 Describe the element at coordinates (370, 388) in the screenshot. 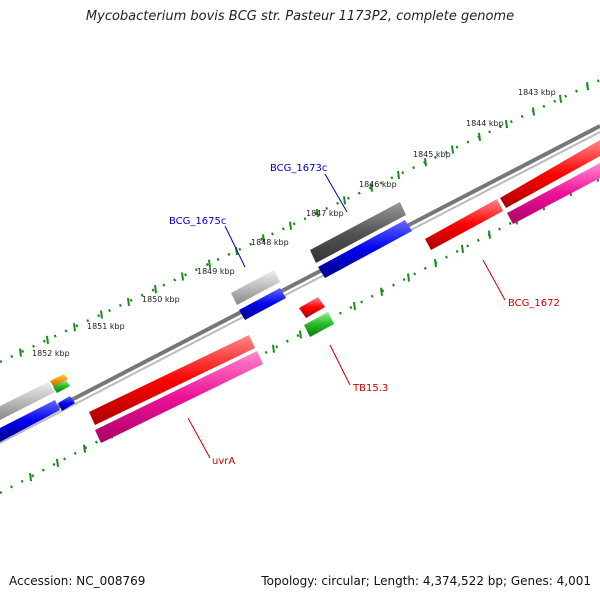

I see `gene-label-tb15: TB15.3` at that location.